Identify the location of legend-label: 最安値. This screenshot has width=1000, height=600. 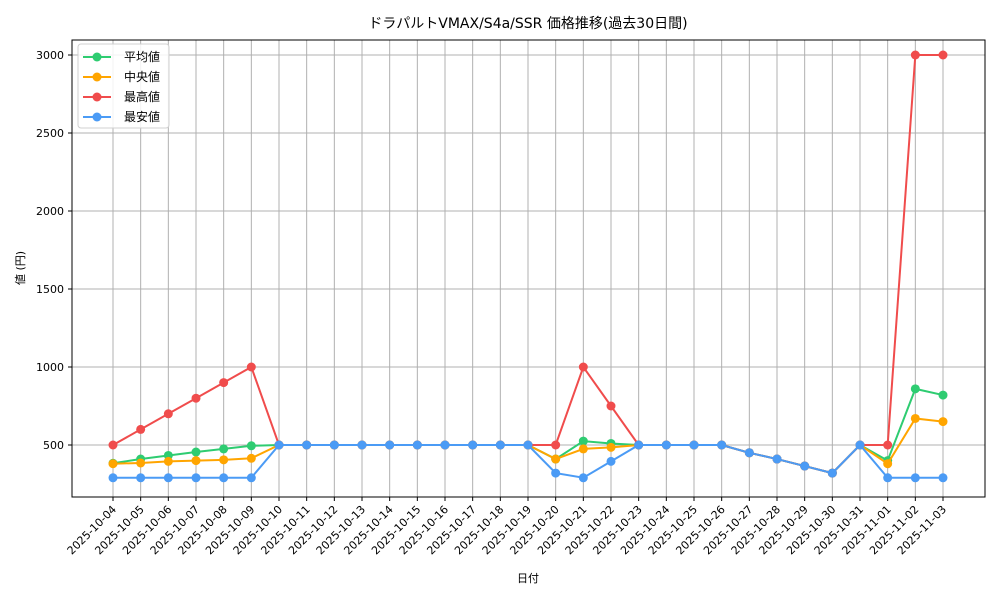
(142, 116).